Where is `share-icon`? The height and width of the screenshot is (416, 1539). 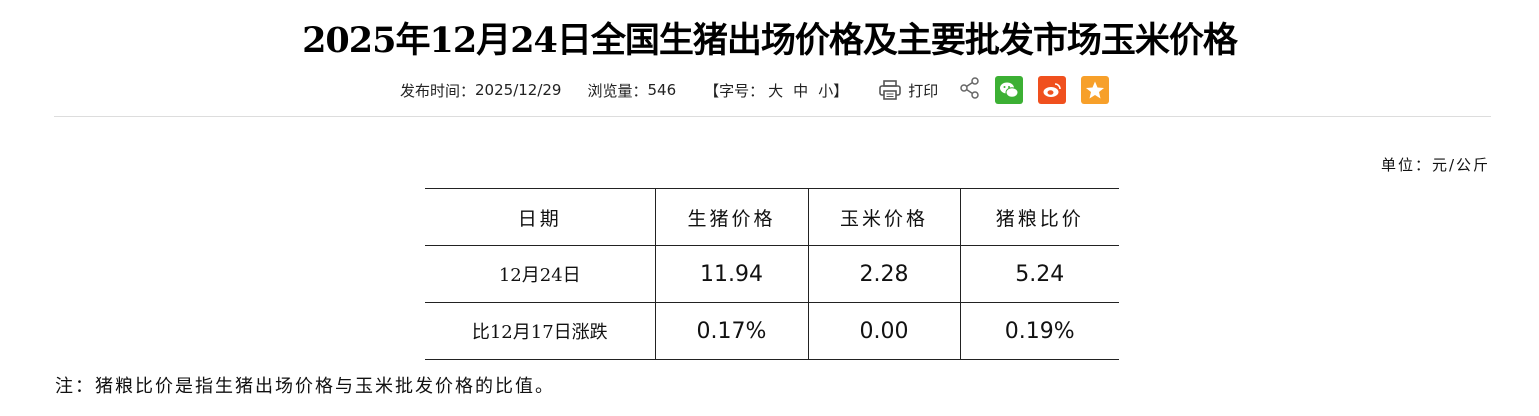
share-icon is located at coordinates (970, 90).